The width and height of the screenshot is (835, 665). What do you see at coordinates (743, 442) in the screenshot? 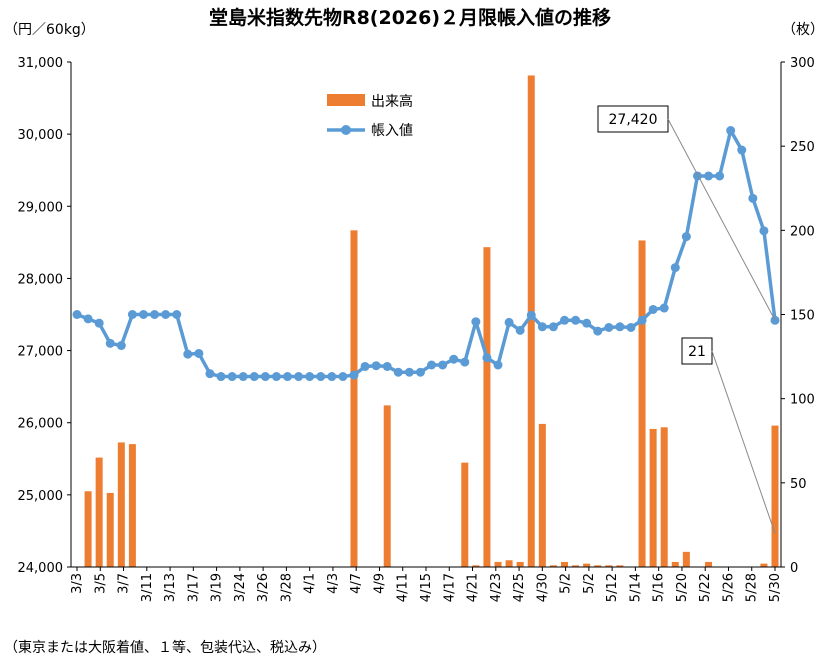
I see `callout-leader-volume` at bounding box center [743, 442].